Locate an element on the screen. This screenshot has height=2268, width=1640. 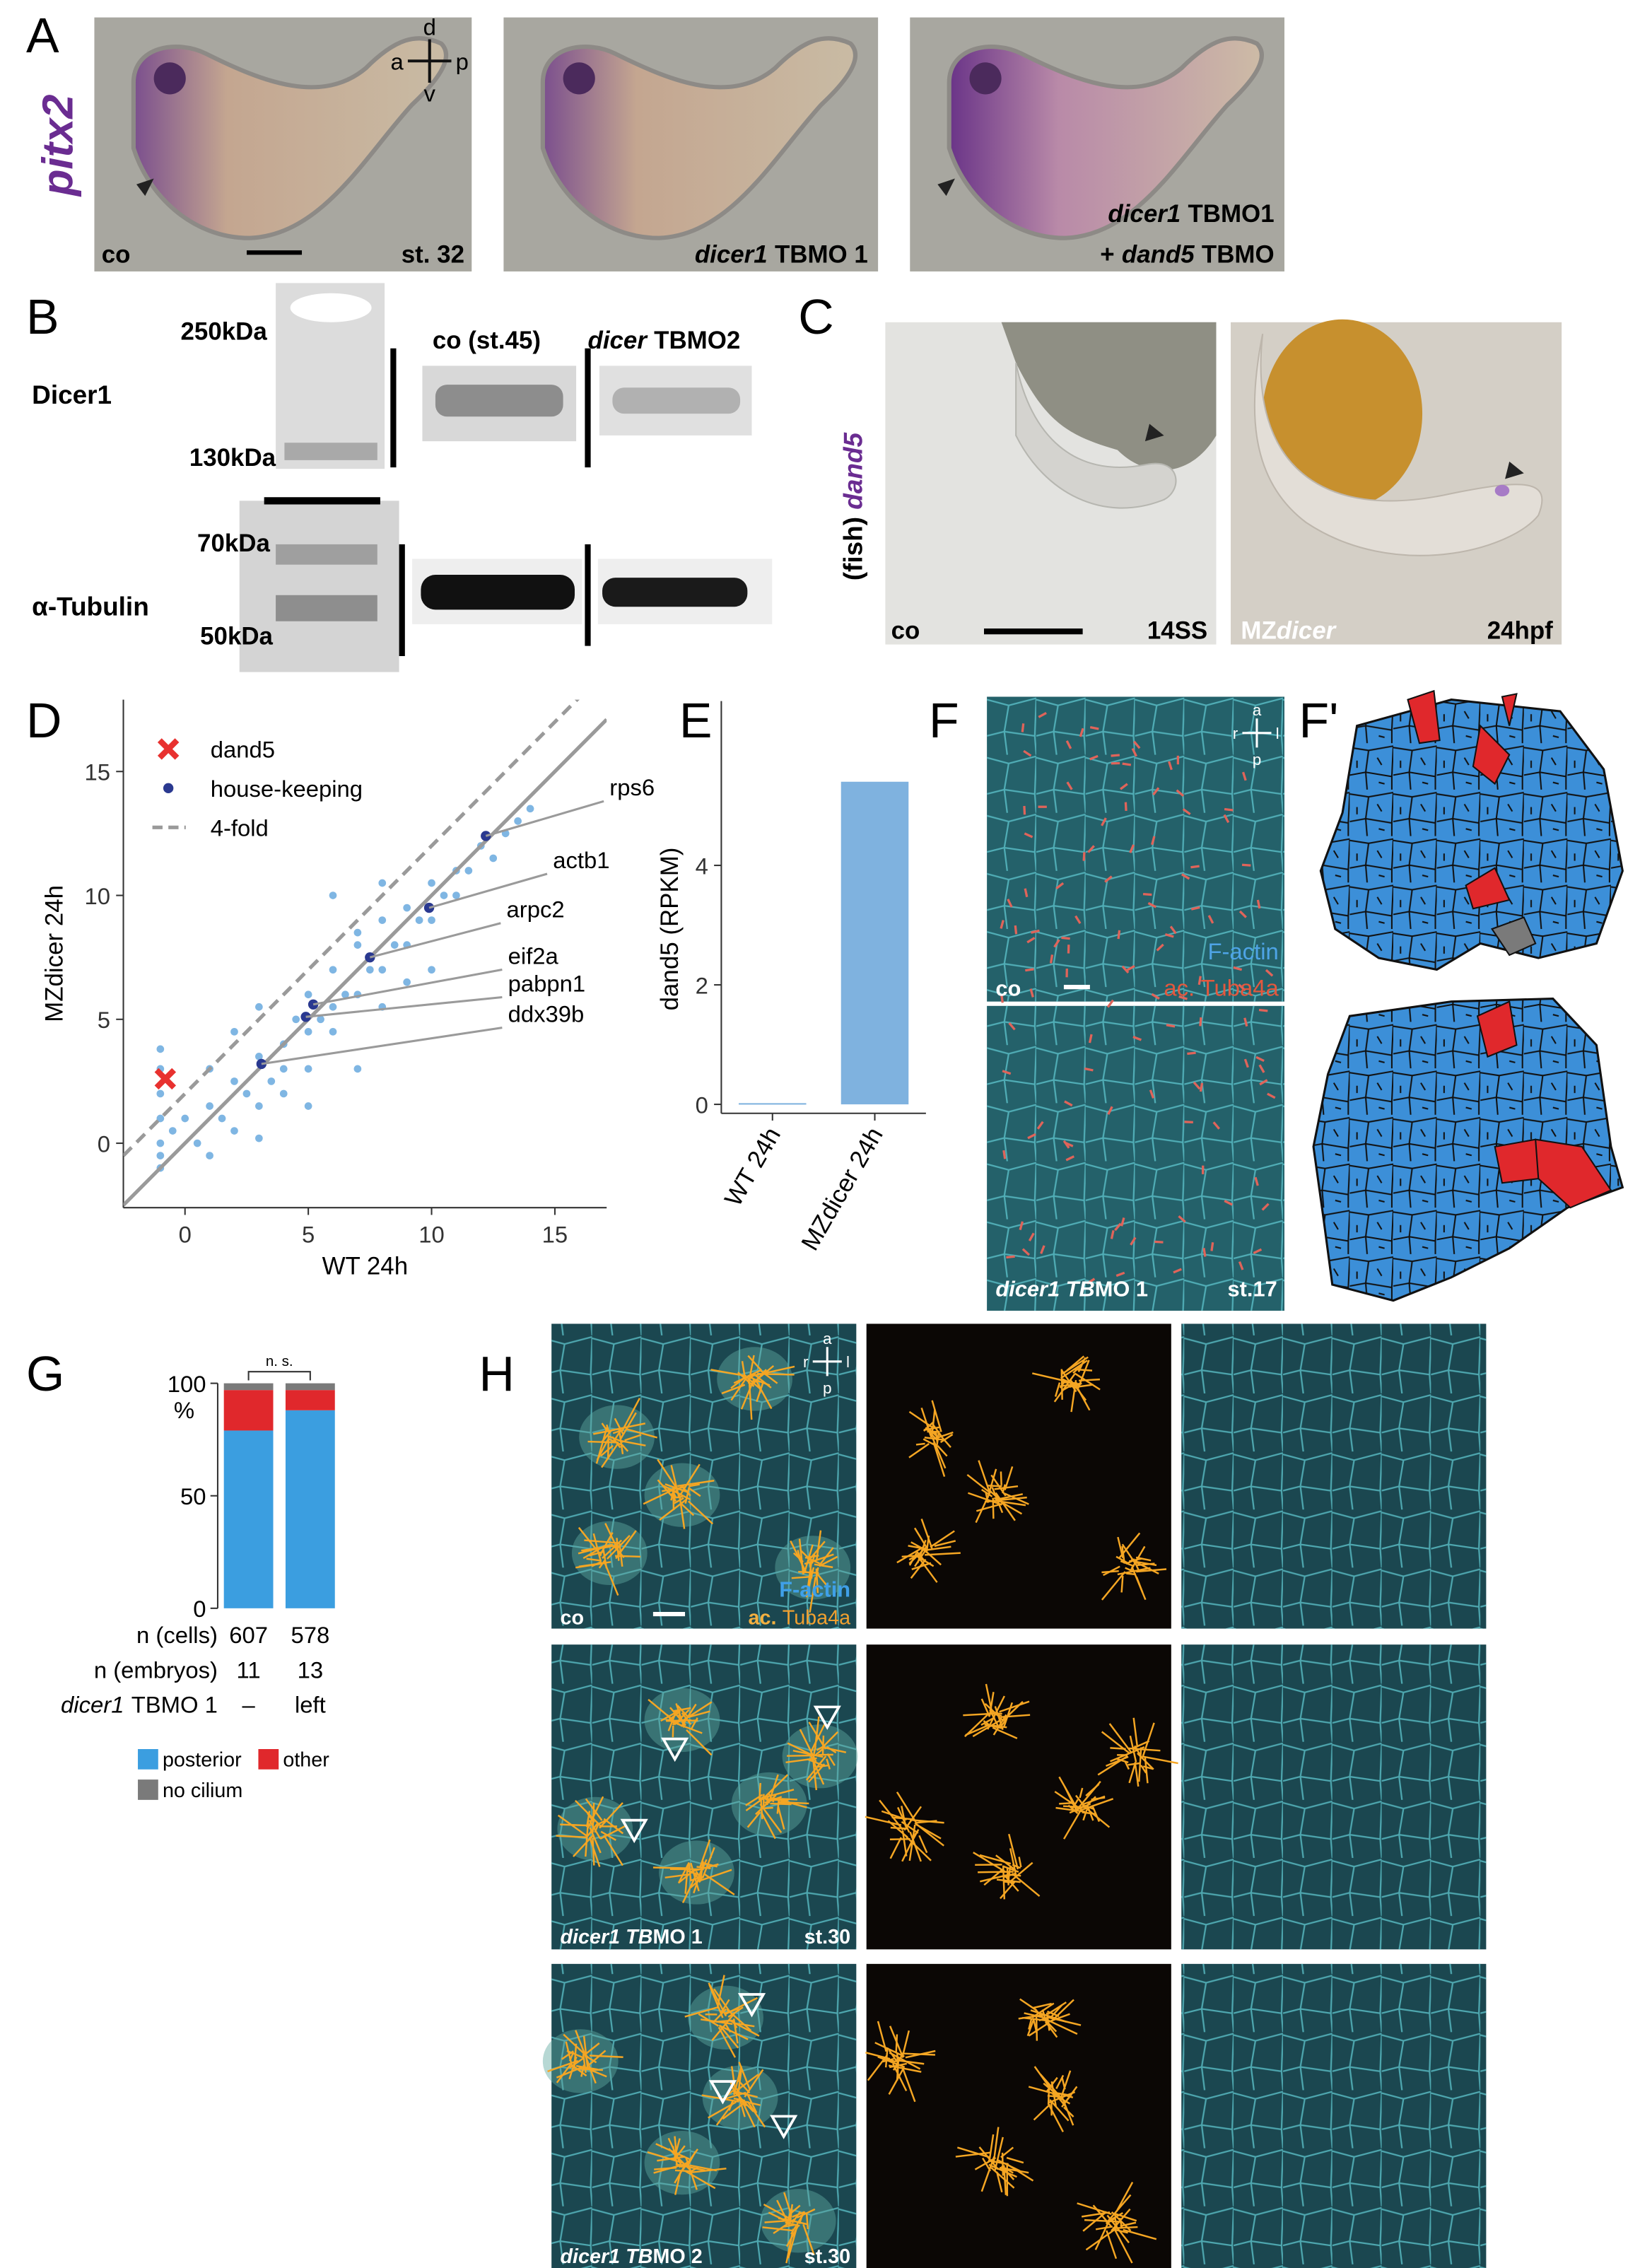
yolk is located at coordinates (1343, 413).